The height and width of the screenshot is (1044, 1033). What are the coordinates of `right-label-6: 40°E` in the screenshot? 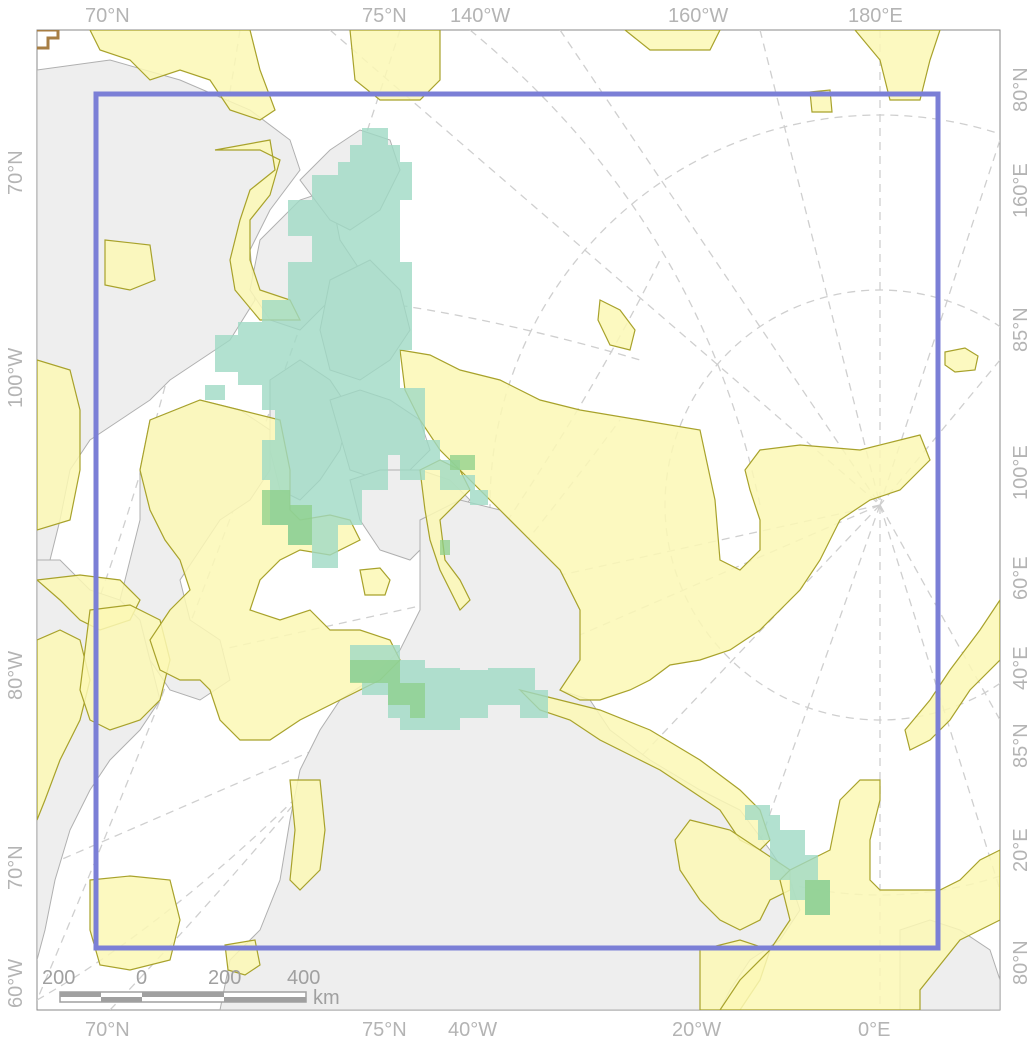 It's located at (1021, 668).